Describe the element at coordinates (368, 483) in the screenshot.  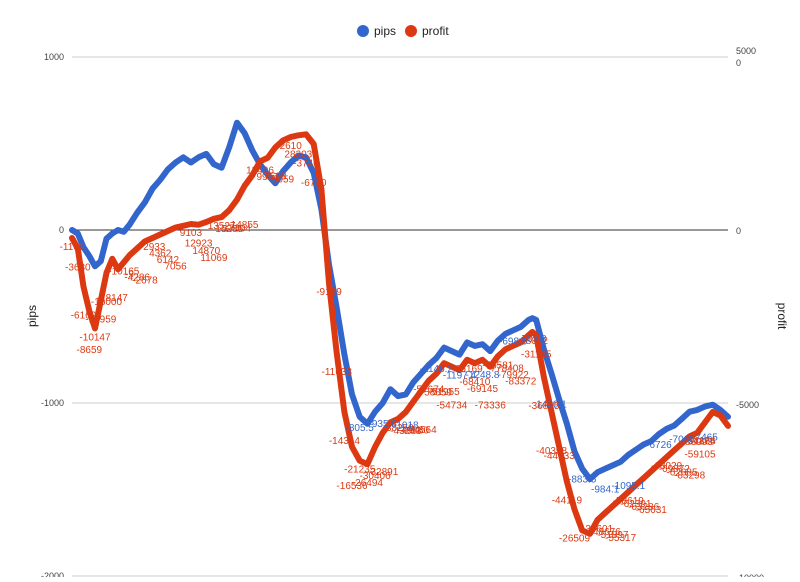
I see `profit-data-label: -26494` at that location.